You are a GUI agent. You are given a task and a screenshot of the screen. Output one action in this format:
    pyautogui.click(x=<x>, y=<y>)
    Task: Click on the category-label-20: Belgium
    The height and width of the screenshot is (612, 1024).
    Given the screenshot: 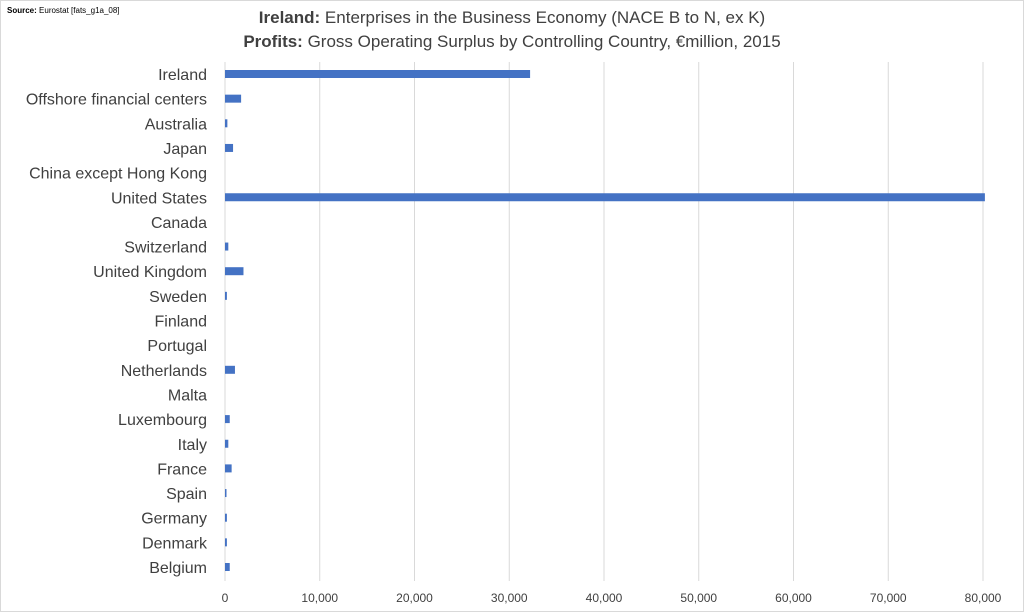 What is the action you would take?
    pyautogui.click(x=178, y=568)
    